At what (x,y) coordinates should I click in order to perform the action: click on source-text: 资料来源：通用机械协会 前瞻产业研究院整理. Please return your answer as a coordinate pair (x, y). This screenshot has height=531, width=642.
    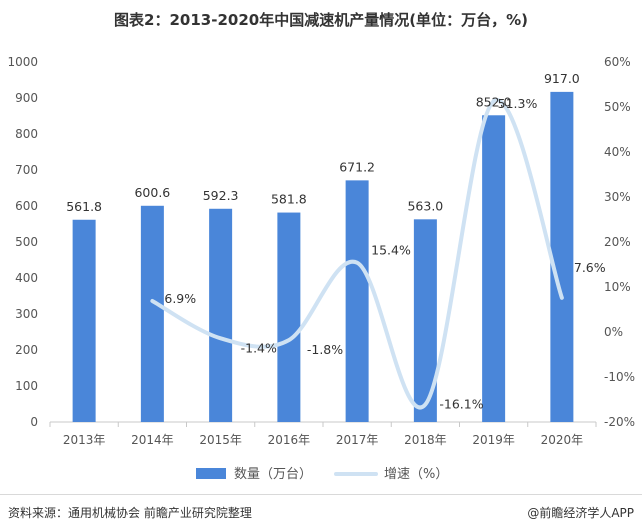
    Looking at the image, I should click on (130, 513).